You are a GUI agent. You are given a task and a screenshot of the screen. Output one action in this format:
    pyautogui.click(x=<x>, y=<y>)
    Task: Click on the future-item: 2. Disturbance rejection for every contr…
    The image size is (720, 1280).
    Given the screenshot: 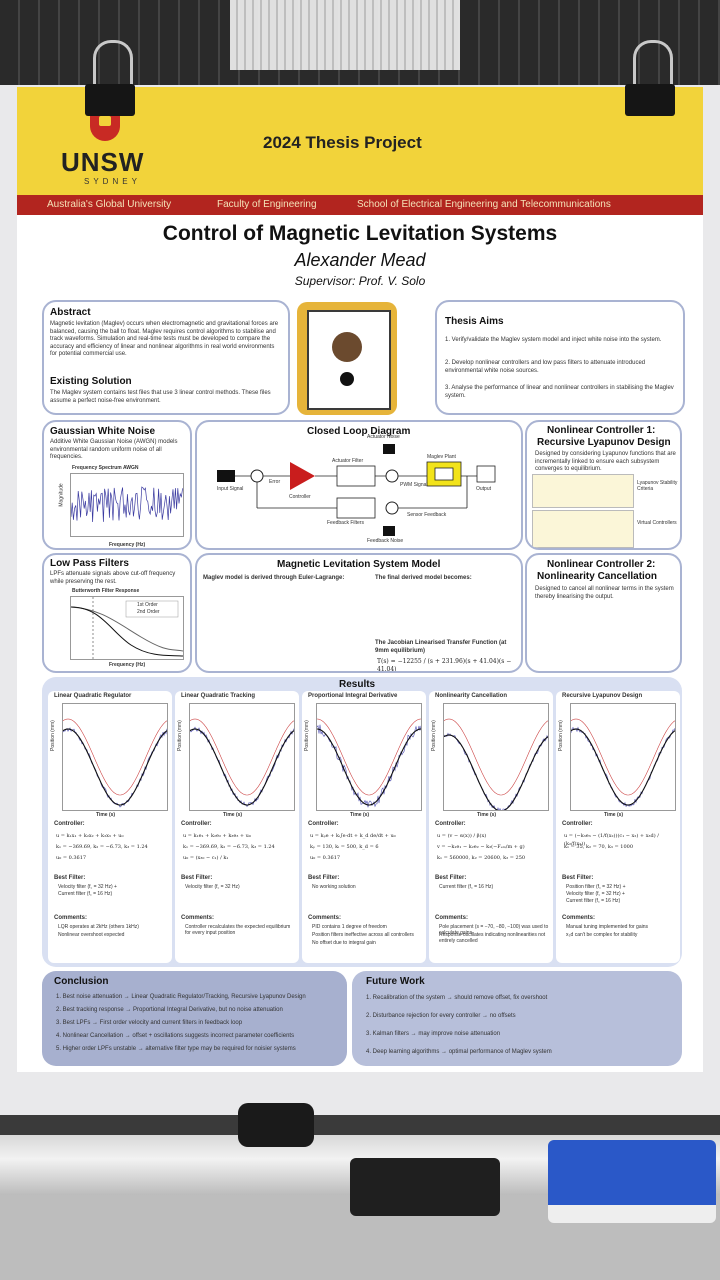 What is the action you would take?
    pyautogui.click(x=521, y=1017)
    